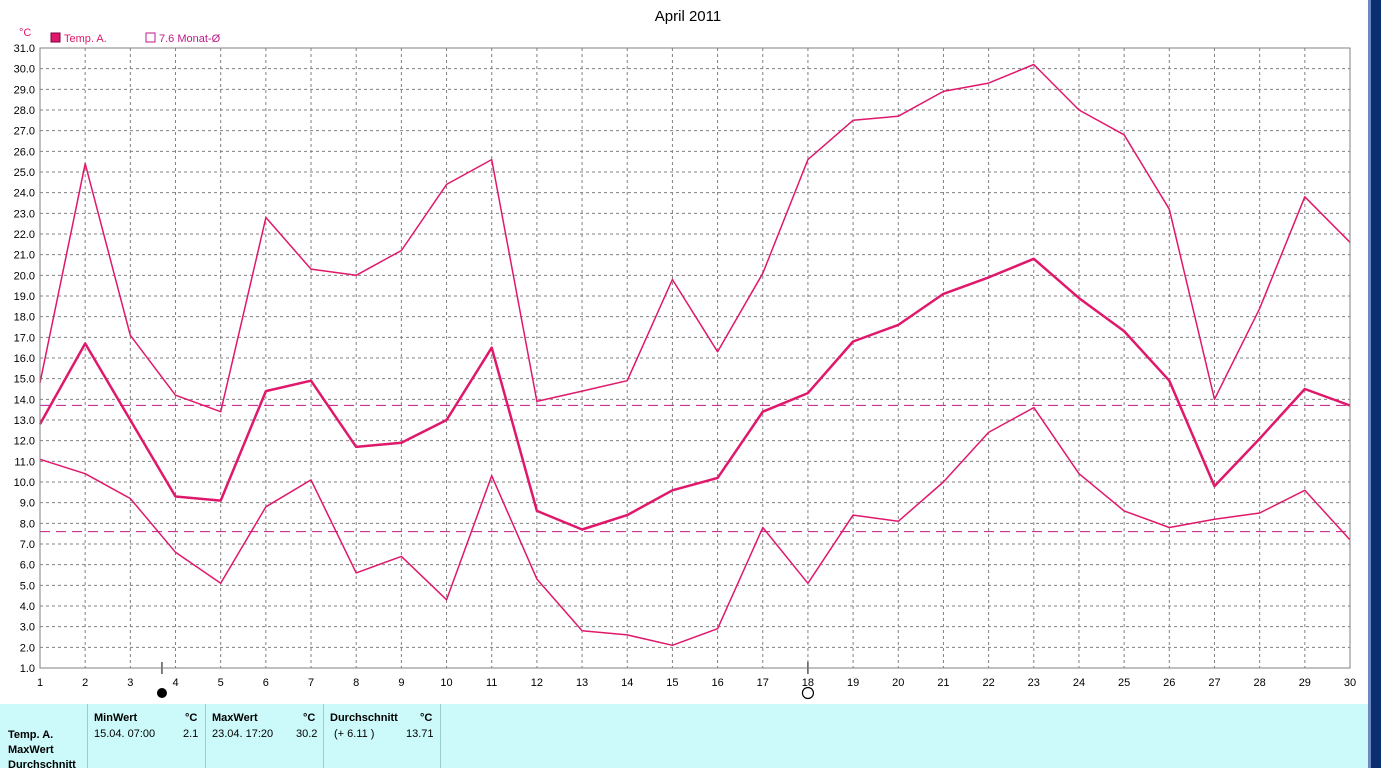 The height and width of the screenshot is (773, 1381). What do you see at coordinates (235, 718) in the screenshot?
I see `max-header: MaxWert` at bounding box center [235, 718].